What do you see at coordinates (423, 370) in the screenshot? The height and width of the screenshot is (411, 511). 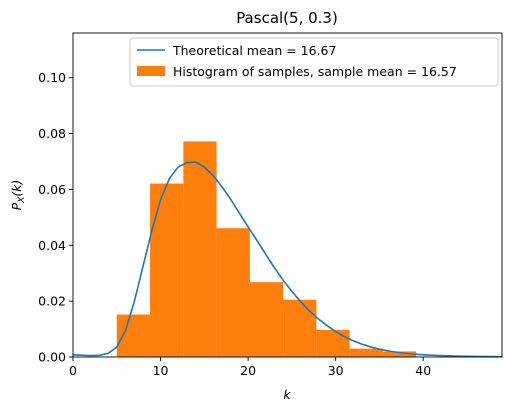 I see `x-tick-label: 40` at bounding box center [423, 370].